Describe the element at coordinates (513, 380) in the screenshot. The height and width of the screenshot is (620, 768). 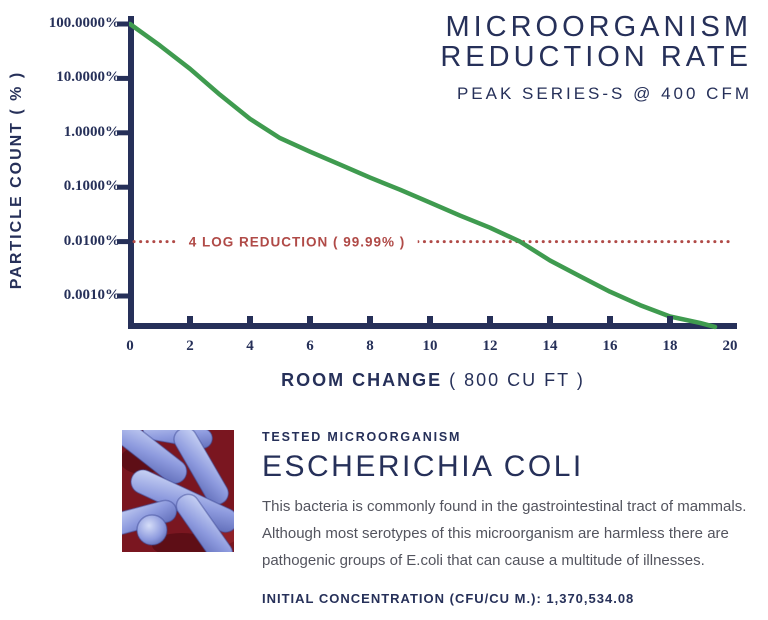
I see `x-axis-title-light: ( 800 CU FT )` at that location.